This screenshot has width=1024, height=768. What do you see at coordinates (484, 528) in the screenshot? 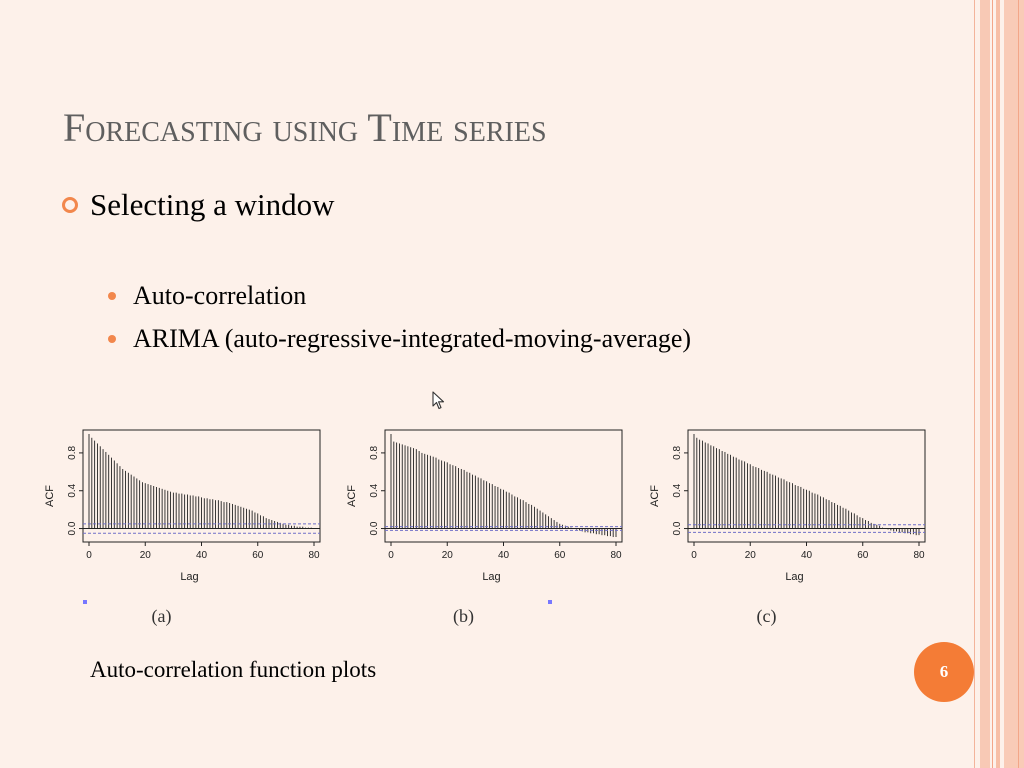
I see `acf-panel: 0 20 40 60 80 0.0 0.4 0.8 Lag ACF (b)` at bounding box center [484, 528].